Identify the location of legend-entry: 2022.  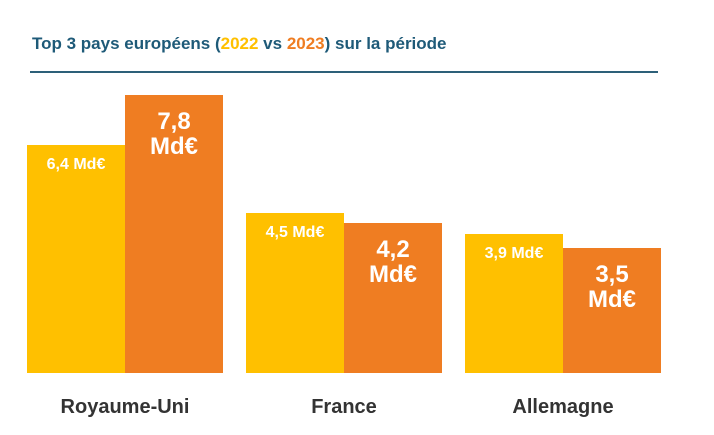
(239, 43).